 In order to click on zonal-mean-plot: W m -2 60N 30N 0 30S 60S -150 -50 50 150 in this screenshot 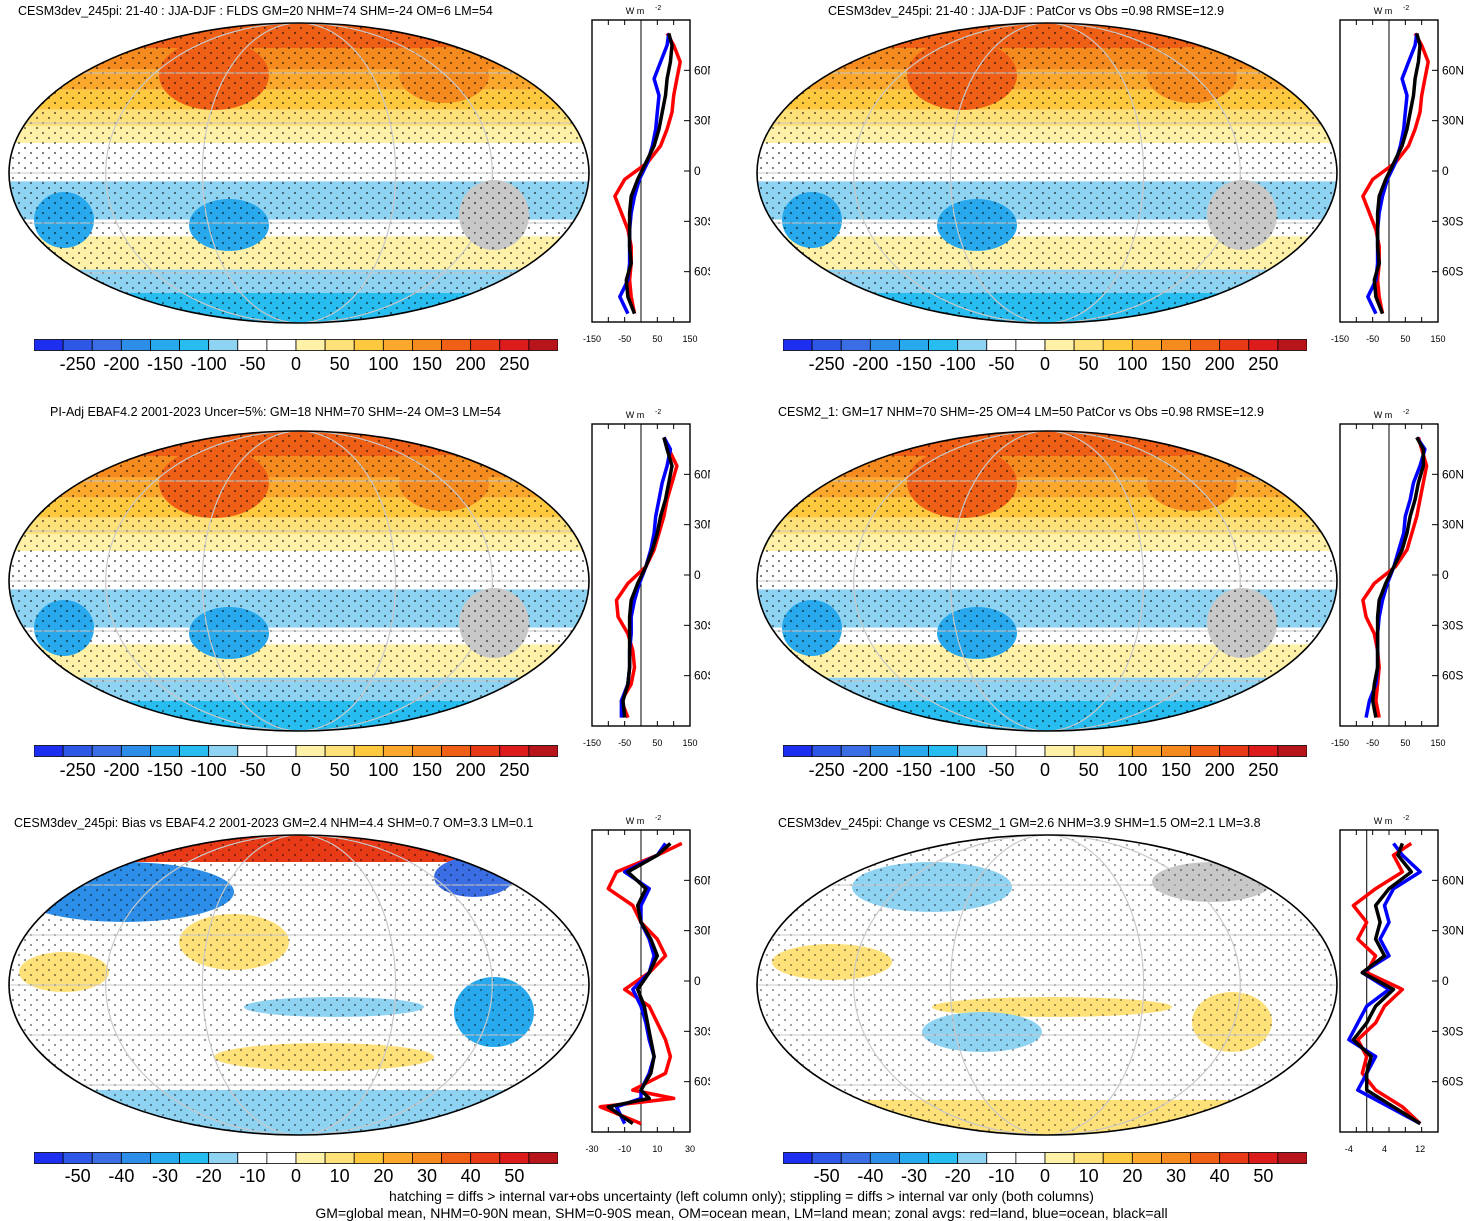, I will do `click(1397, 578)`.